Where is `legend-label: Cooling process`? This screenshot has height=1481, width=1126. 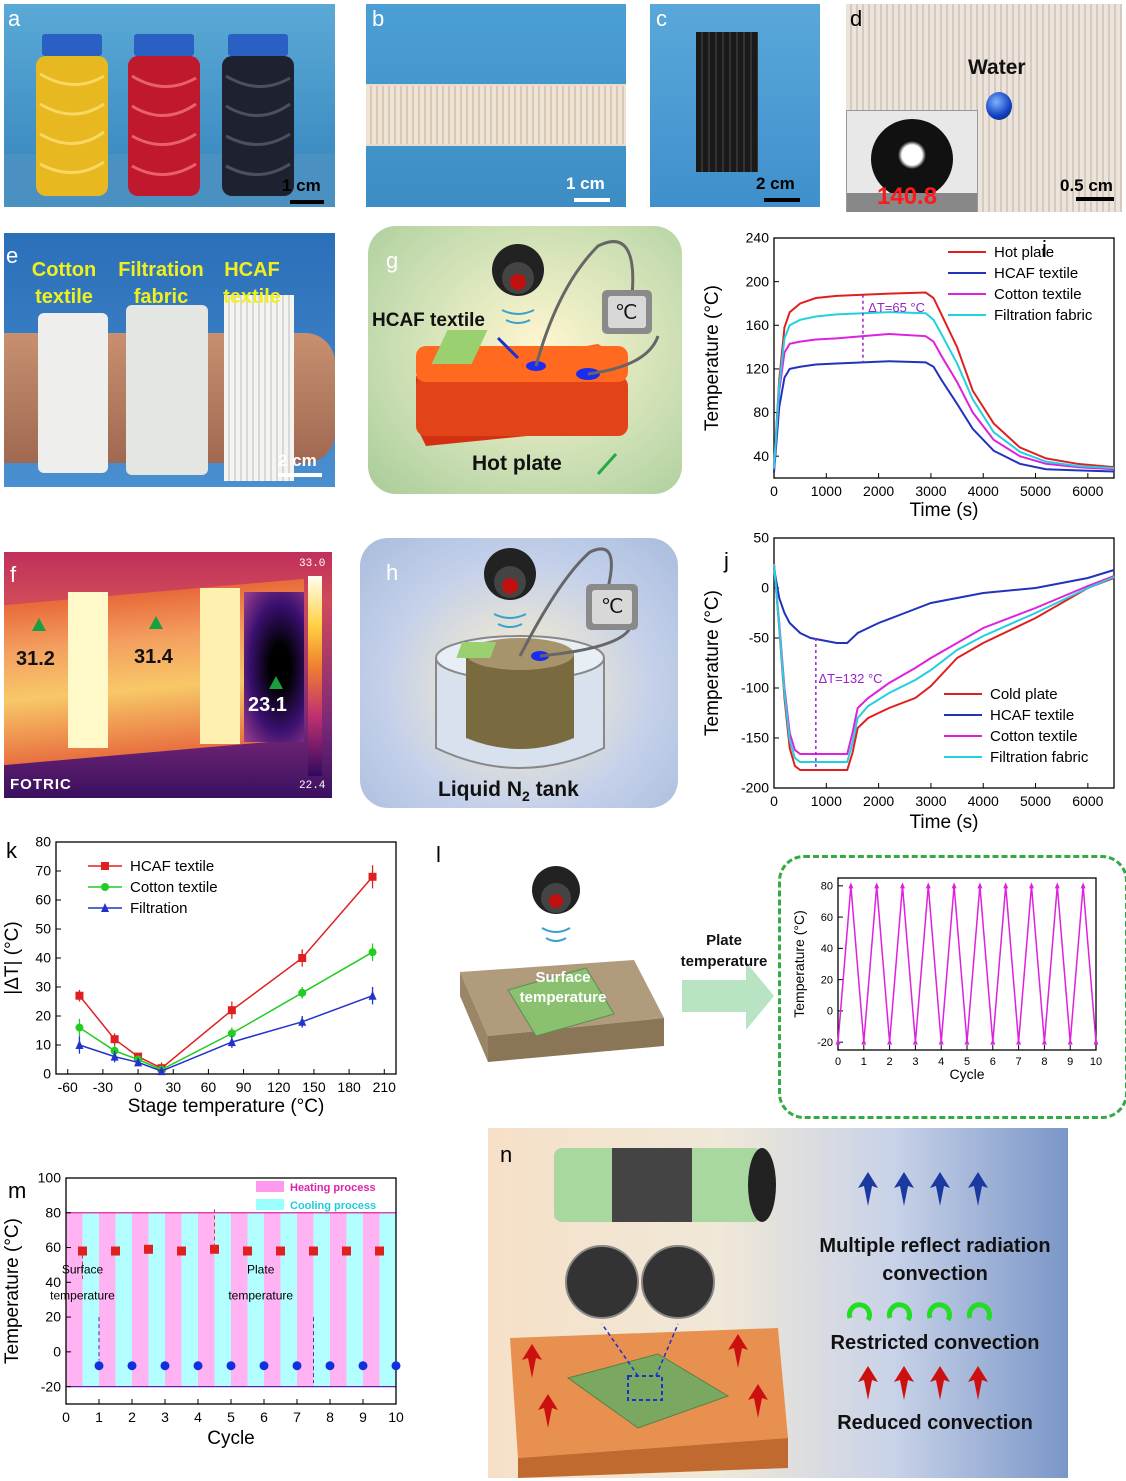
legend-label: Cooling process is located at coordinates (333, 1206).